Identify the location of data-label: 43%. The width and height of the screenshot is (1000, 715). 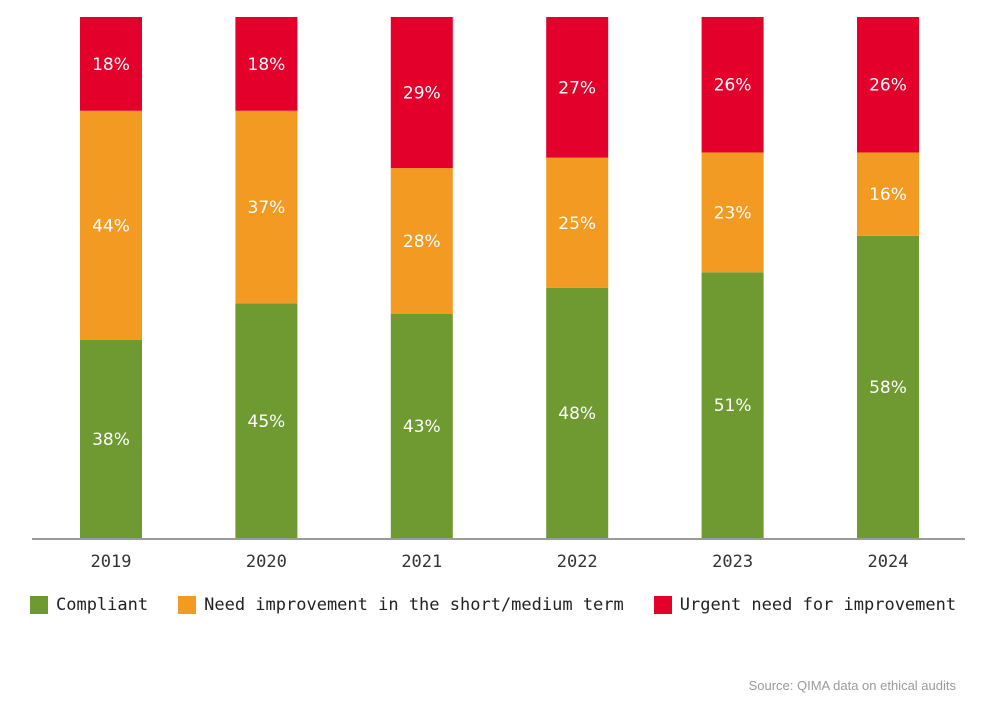
(422, 427).